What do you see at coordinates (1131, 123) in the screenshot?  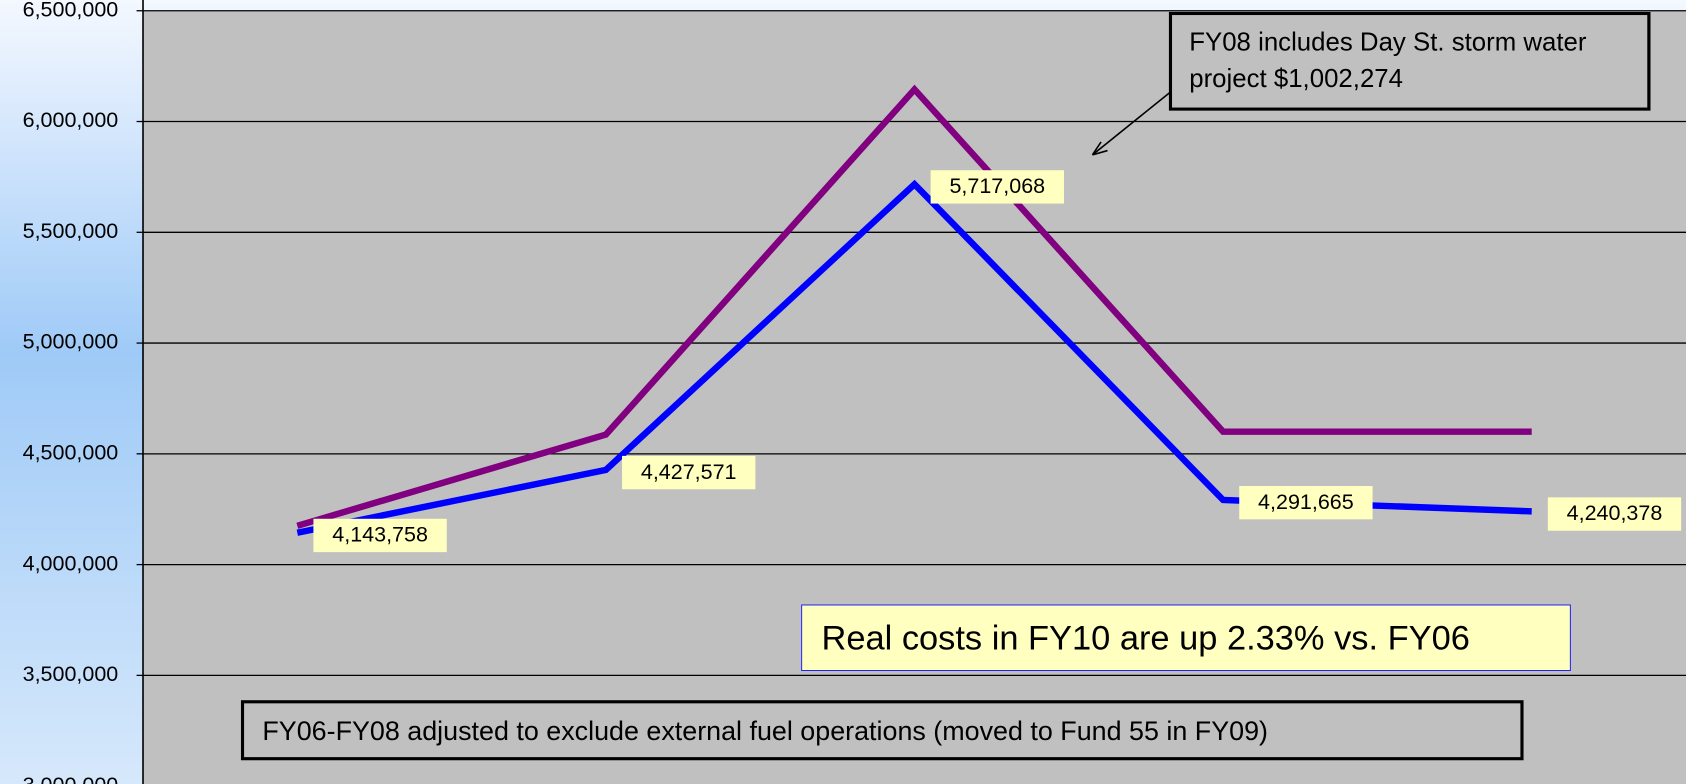 I see `arrow` at bounding box center [1131, 123].